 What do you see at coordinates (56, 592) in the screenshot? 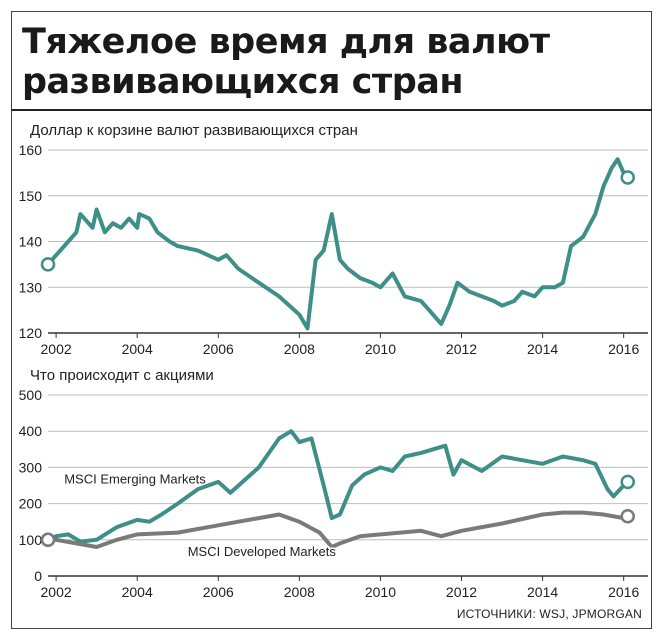
I see `chart2-xtick-label: 2002` at bounding box center [56, 592].